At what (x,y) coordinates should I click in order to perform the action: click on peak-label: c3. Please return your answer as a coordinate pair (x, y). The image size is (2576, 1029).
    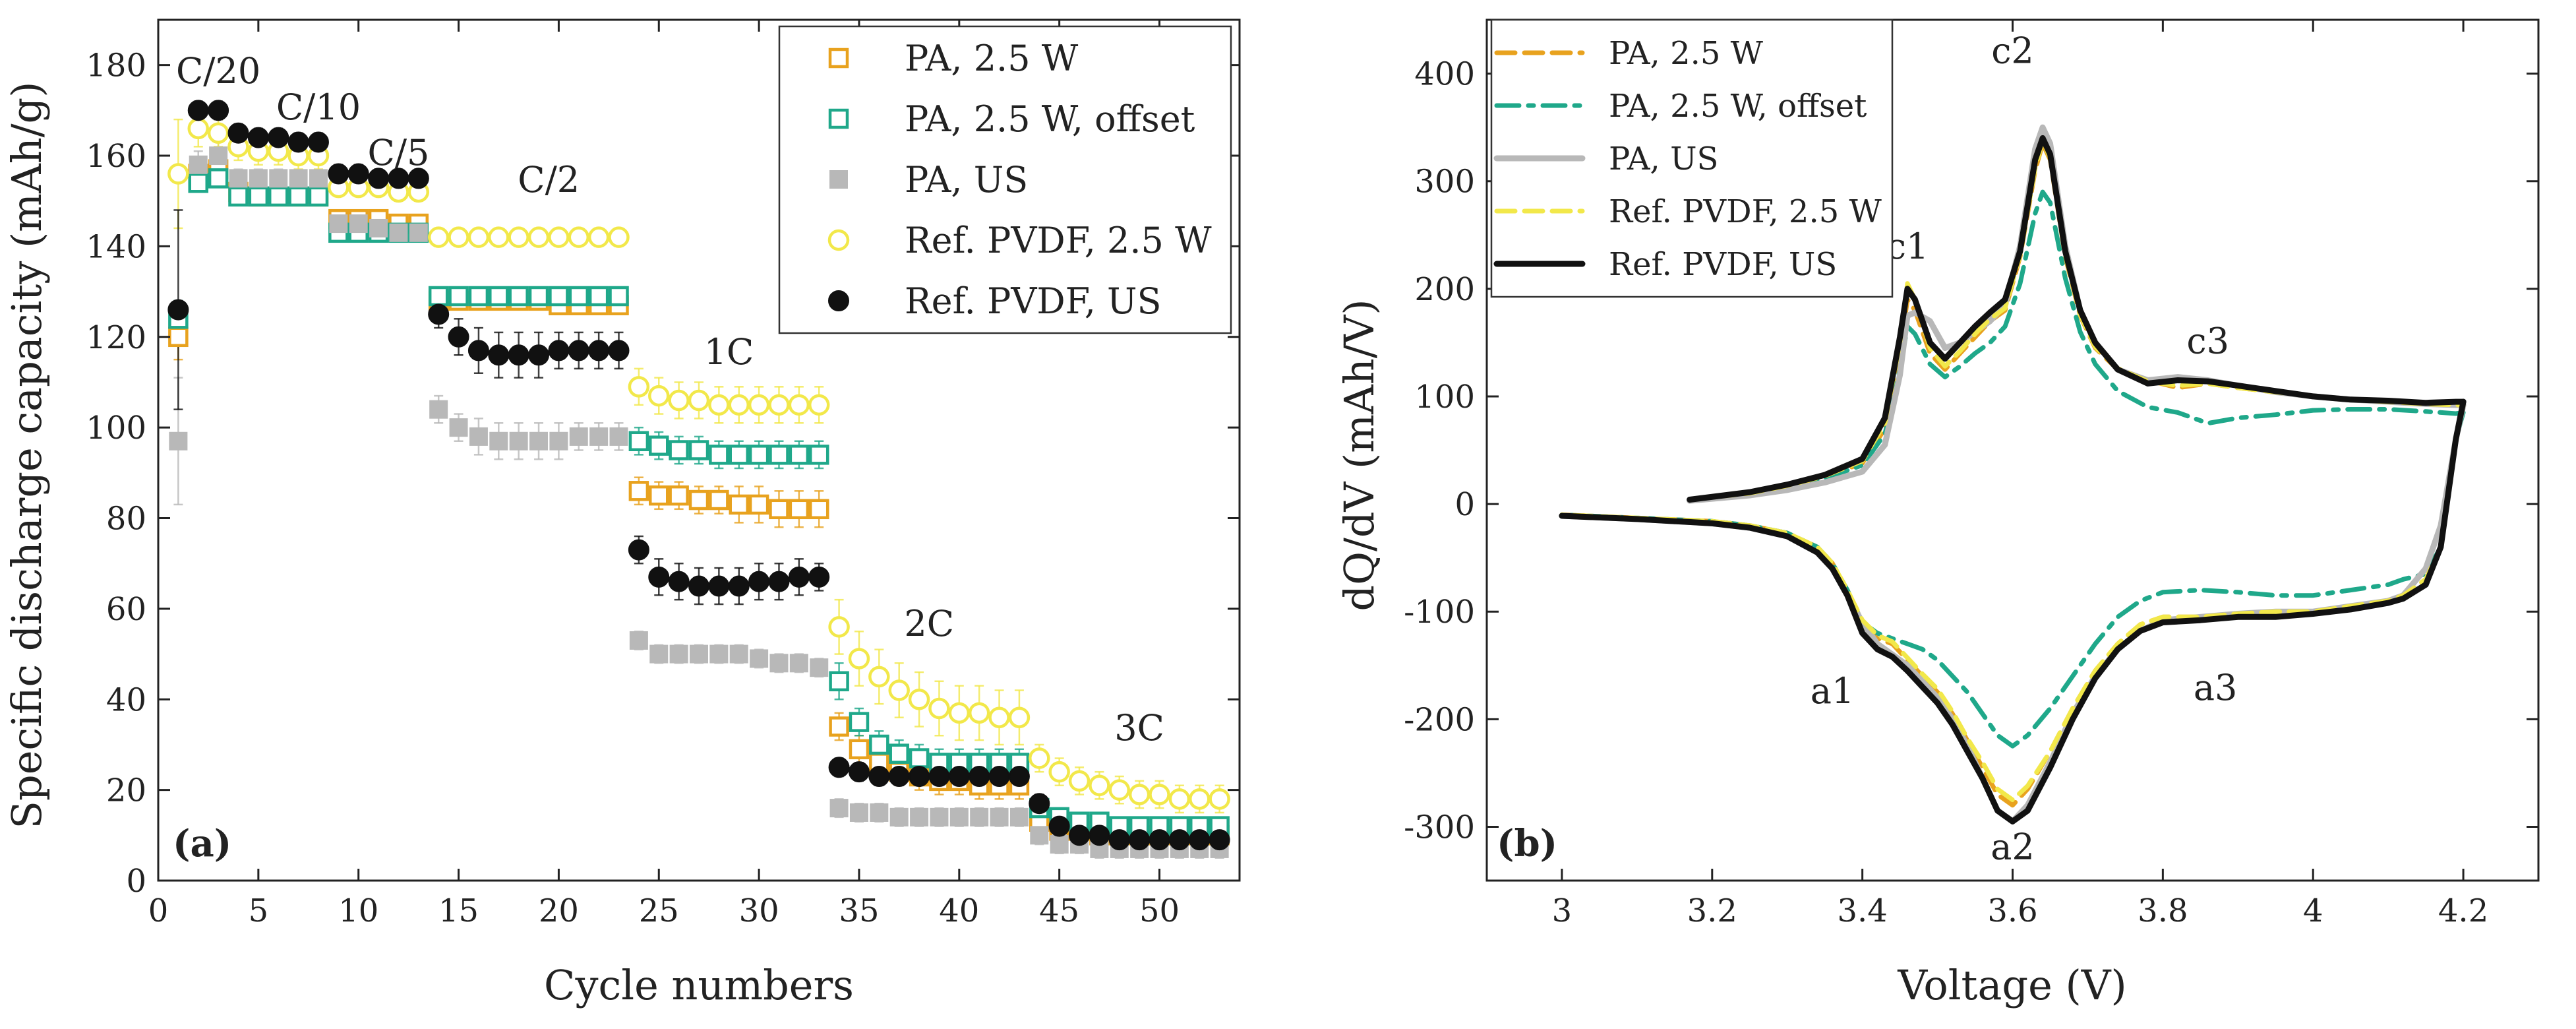
    Looking at the image, I should click on (2207, 341).